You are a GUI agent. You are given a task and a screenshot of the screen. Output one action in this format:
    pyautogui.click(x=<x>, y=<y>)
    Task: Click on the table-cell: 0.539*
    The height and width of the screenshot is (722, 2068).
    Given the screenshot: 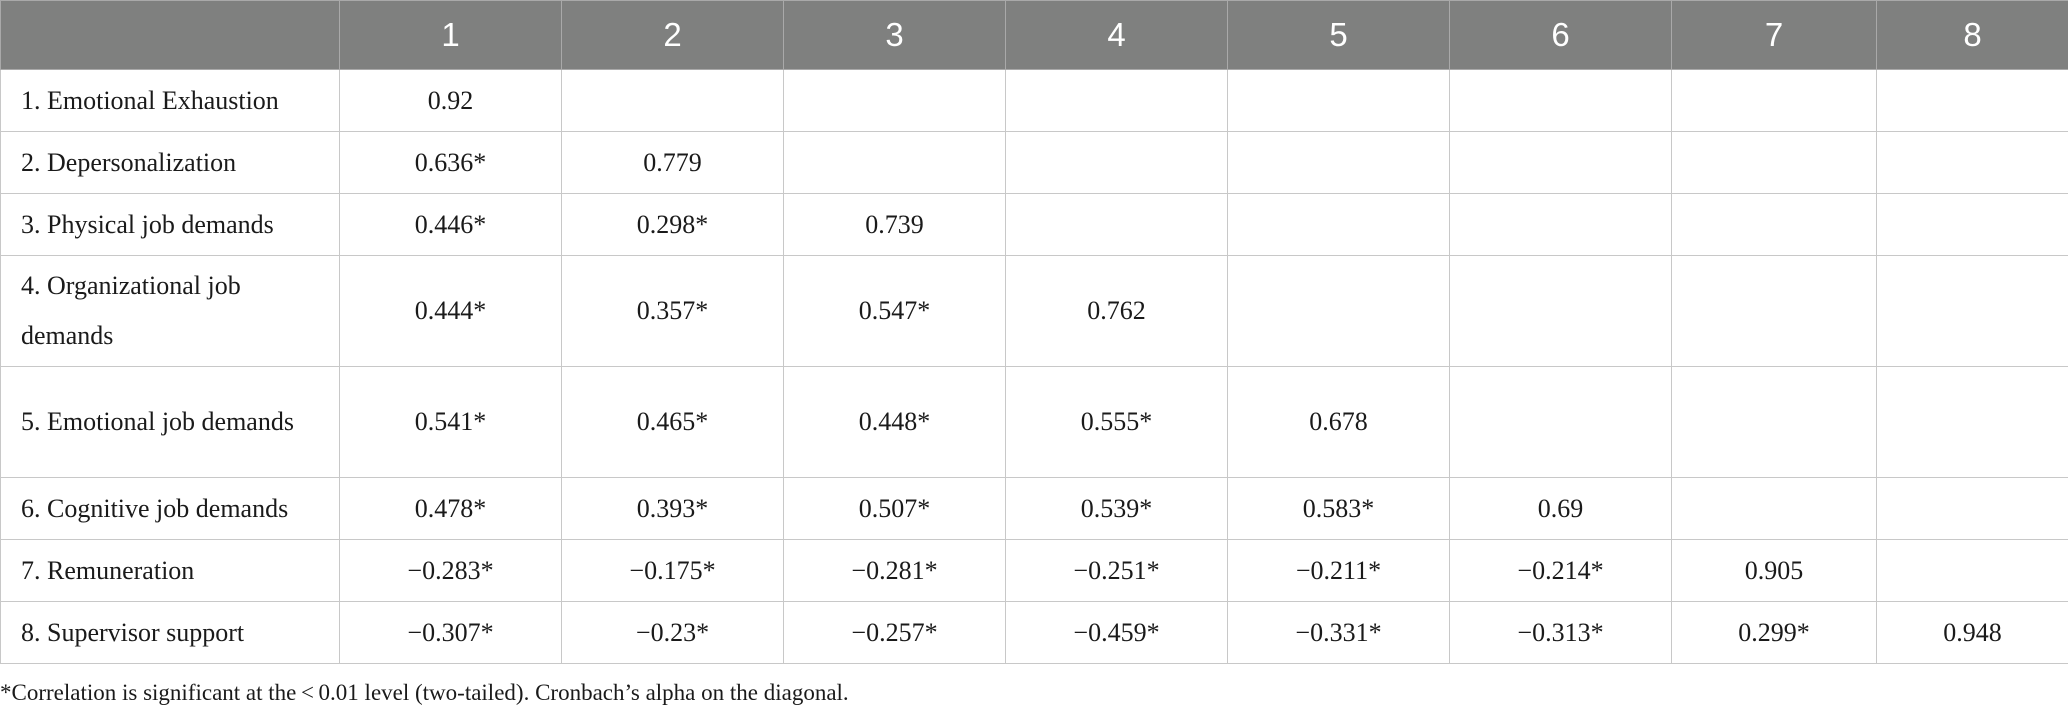 What is the action you would take?
    pyautogui.click(x=1116, y=508)
    